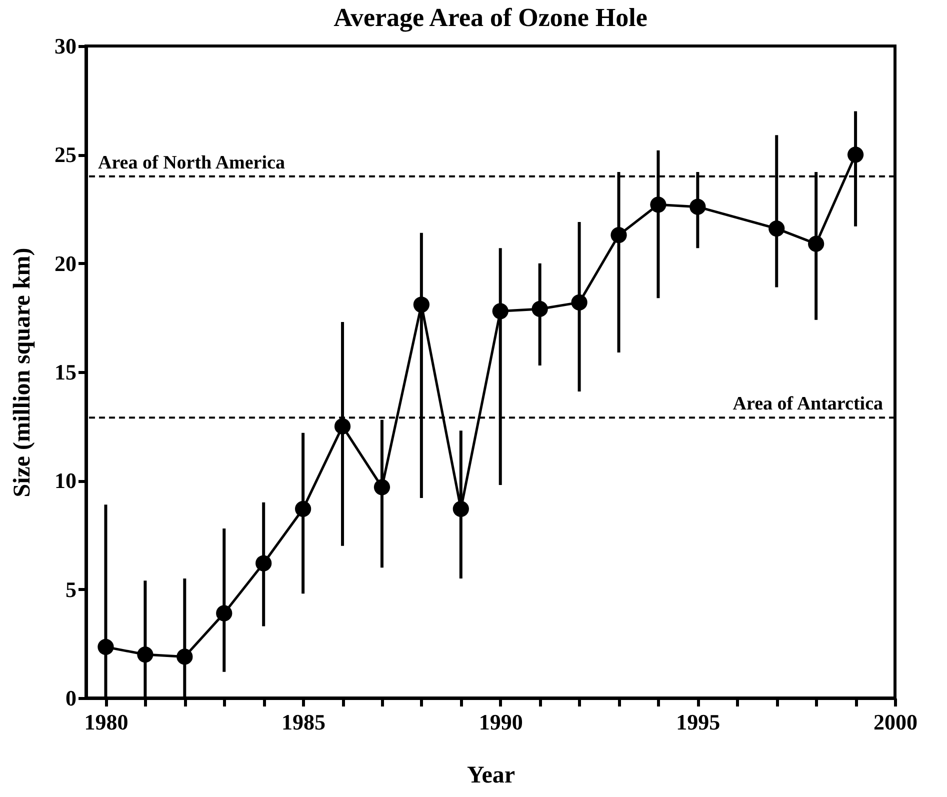 This screenshot has width=947, height=797. I want to click on y-tick-label: 5, so click(71, 589).